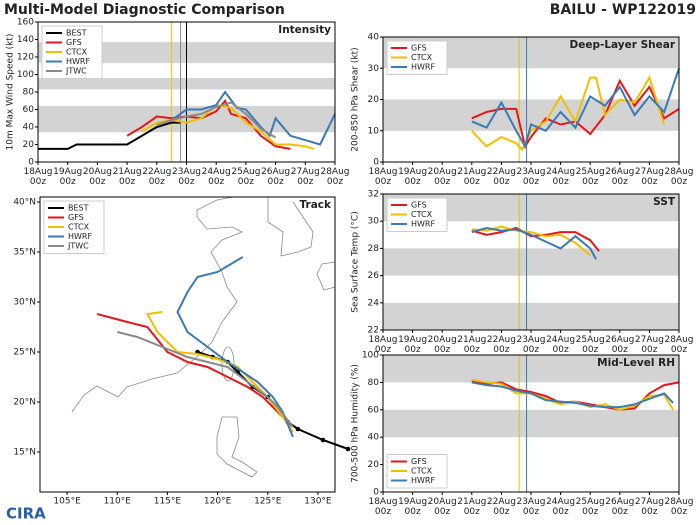 The height and width of the screenshot is (525, 700). What do you see at coordinates (664, 202) in the screenshot?
I see `panel-title: SST` at bounding box center [664, 202].